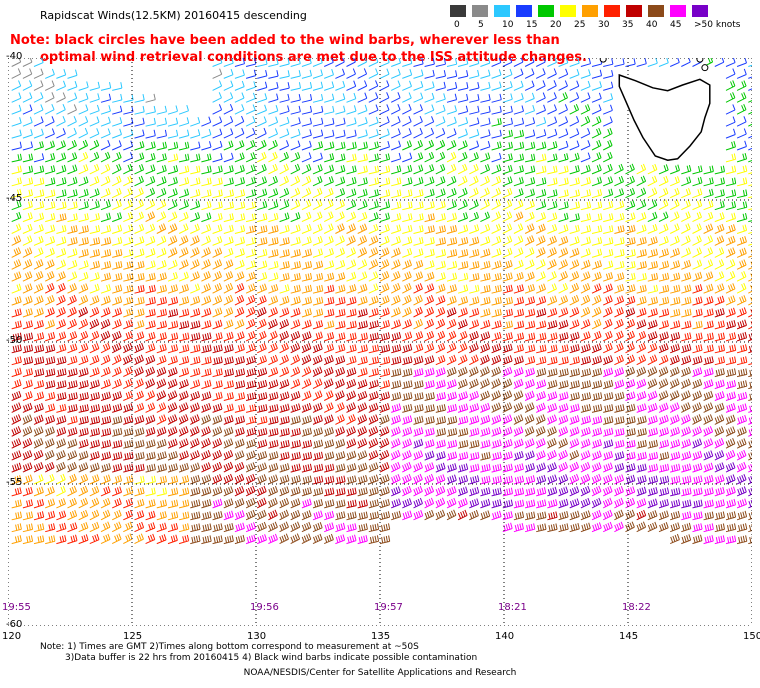  What do you see at coordinates (14, 482) in the screenshot?
I see `latitude-label: -55` at bounding box center [14, 482].